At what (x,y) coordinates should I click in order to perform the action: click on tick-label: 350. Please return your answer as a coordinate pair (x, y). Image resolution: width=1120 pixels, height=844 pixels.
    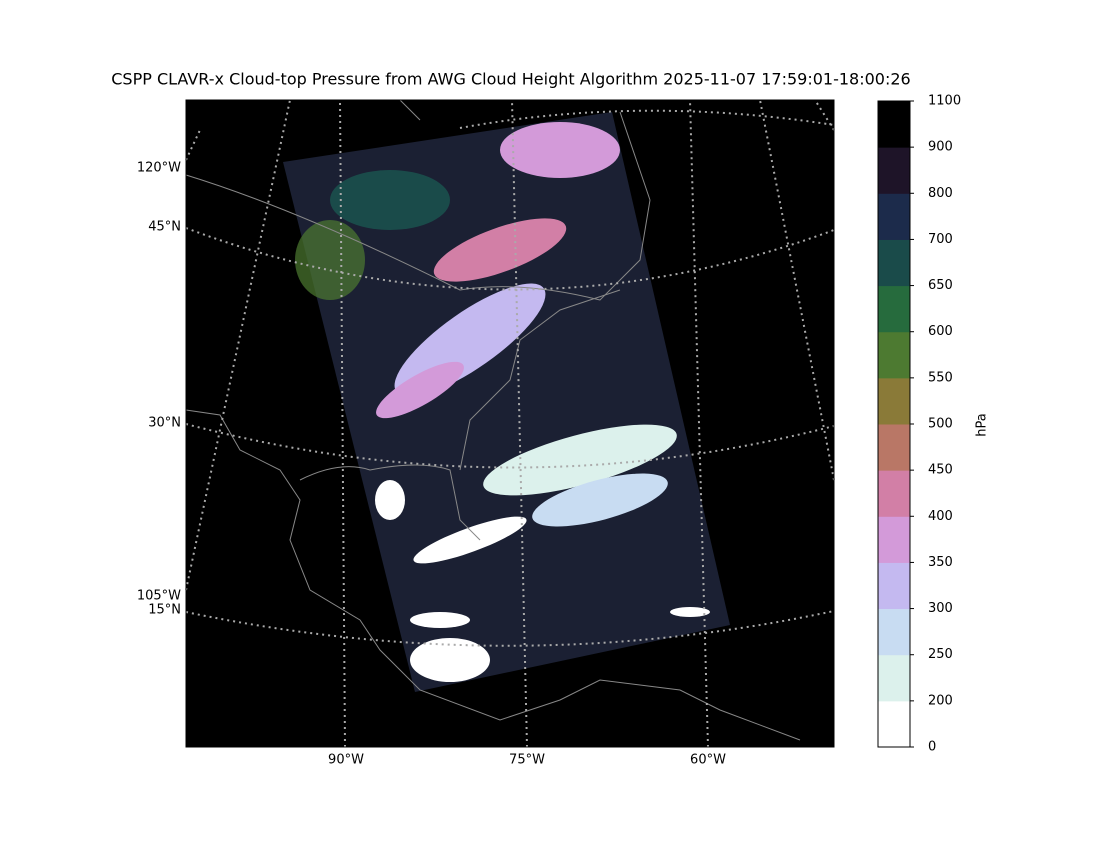
    Looking at the image, I should click on (940, 562).